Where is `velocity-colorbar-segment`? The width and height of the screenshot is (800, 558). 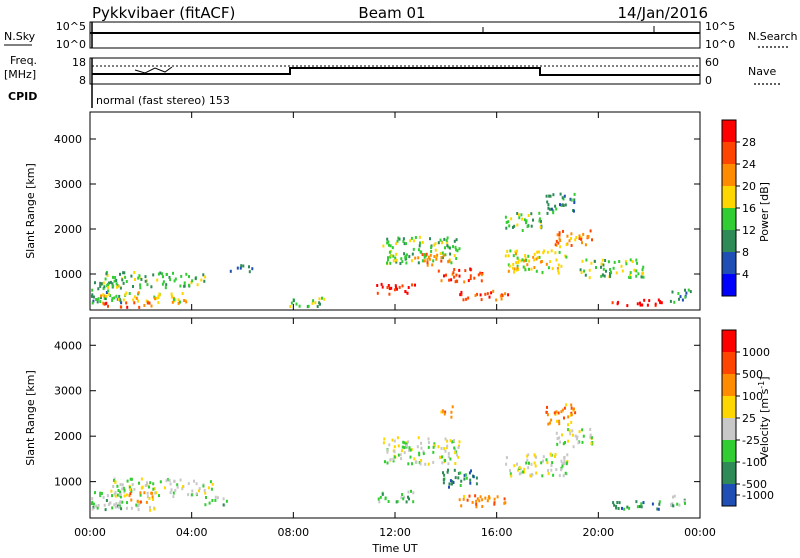 velocity-colorbar-segment is located at coordinates (729, 473).